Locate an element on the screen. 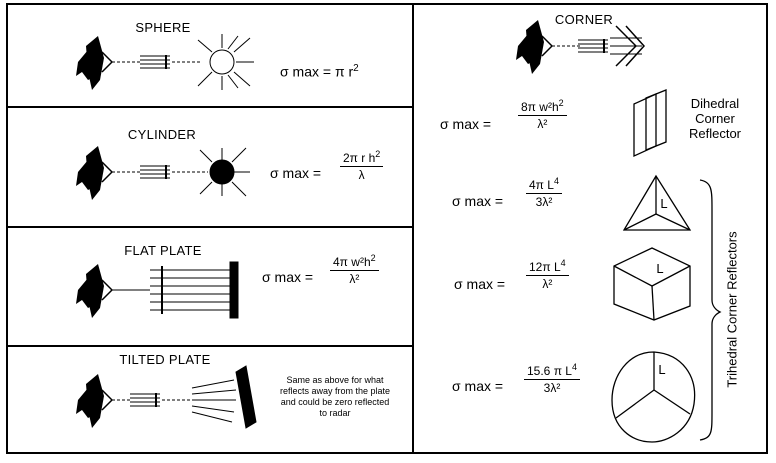 The width and height of the screenshot is (776, 463). dihedral-label: Dihedral Corner Reflector is located at coordinates (715, 118).